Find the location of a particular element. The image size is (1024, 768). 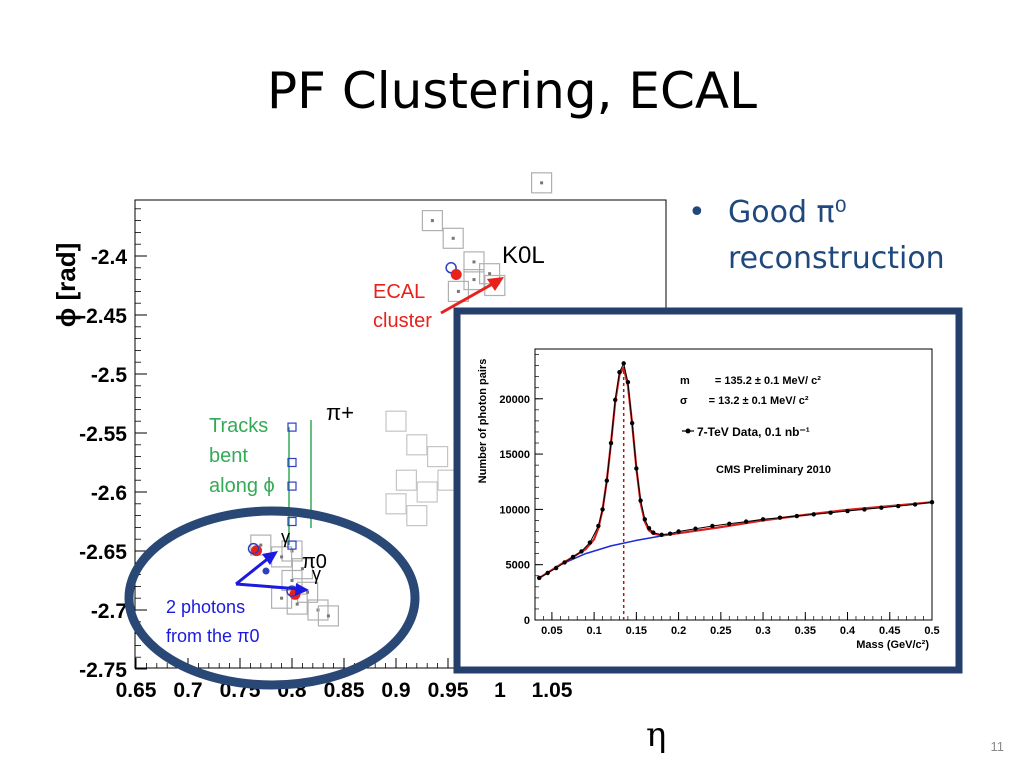

count-y-tick-label: 5000 is located at coordinates (518, 566).